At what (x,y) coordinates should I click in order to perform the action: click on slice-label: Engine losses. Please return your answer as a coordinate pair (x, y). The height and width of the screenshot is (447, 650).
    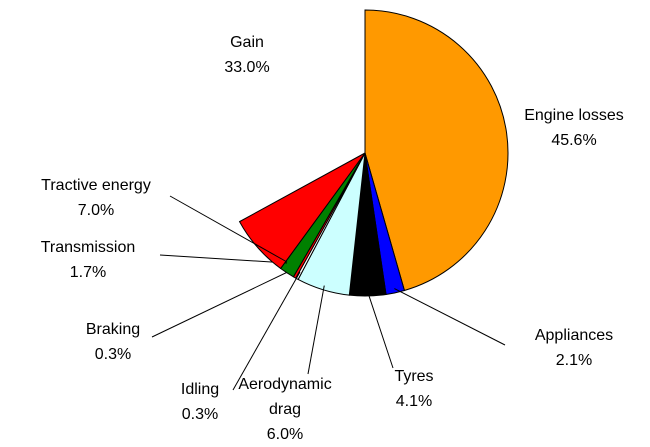
    Looking at the image, I should click on (574, 115).